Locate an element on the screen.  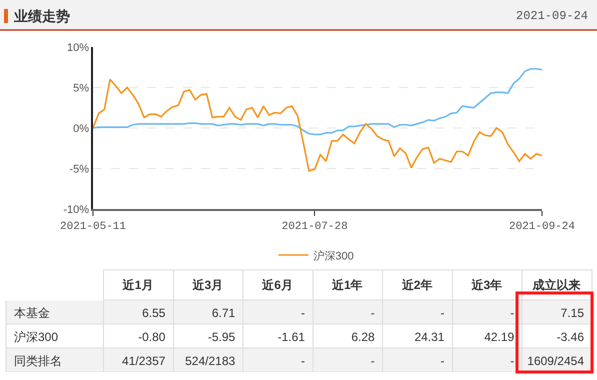
category-label: 本基金 is located at coordinates (32, 313).